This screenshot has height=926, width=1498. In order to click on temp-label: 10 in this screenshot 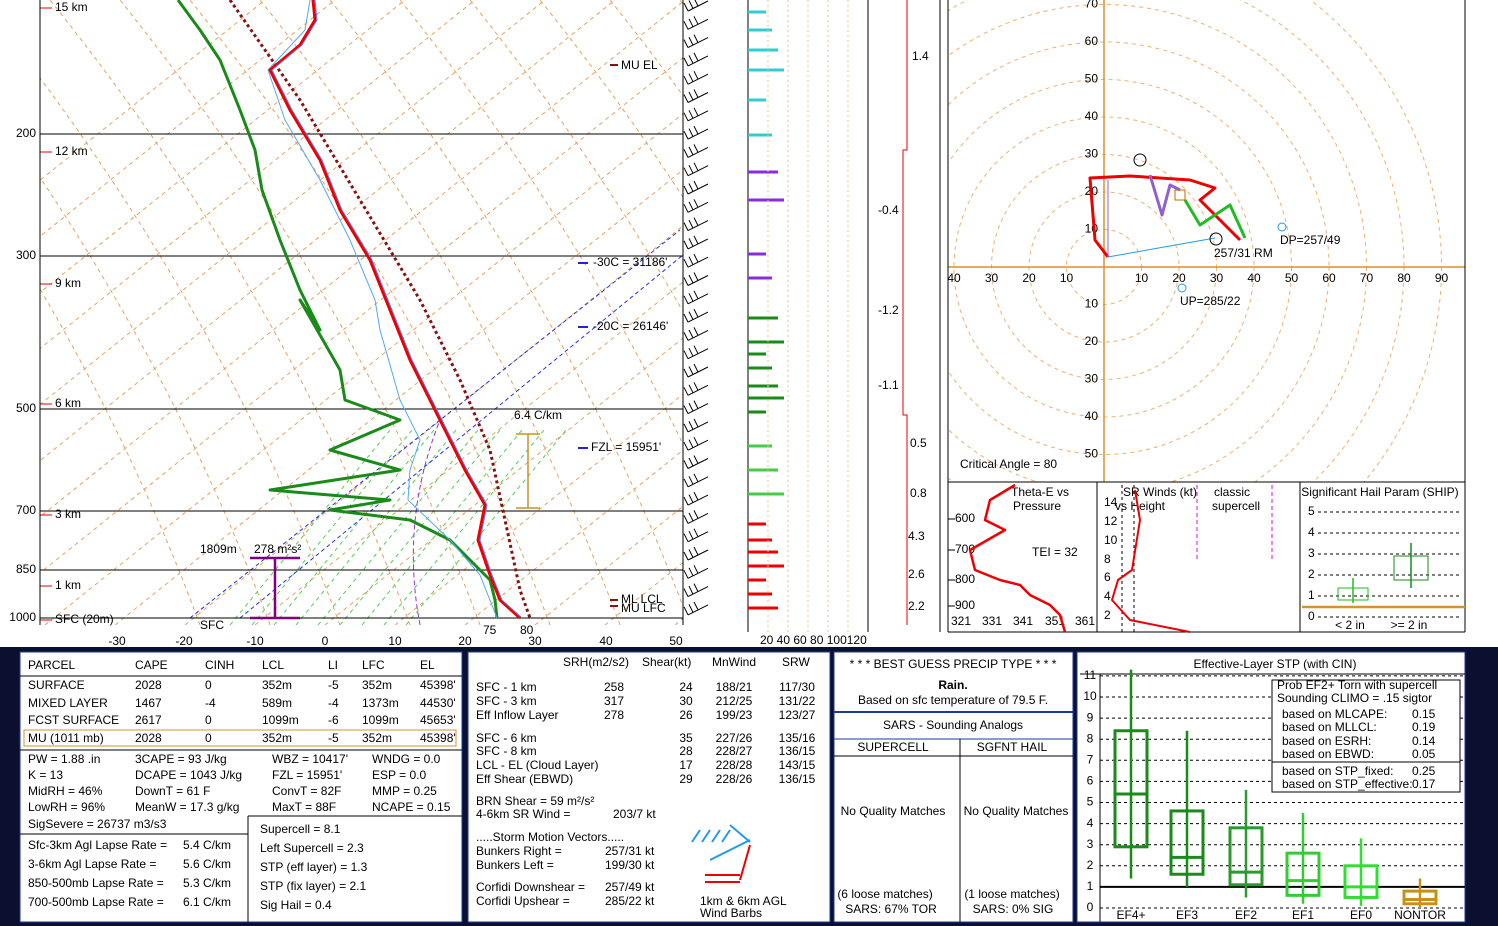, I will do `click(395, 641)`.